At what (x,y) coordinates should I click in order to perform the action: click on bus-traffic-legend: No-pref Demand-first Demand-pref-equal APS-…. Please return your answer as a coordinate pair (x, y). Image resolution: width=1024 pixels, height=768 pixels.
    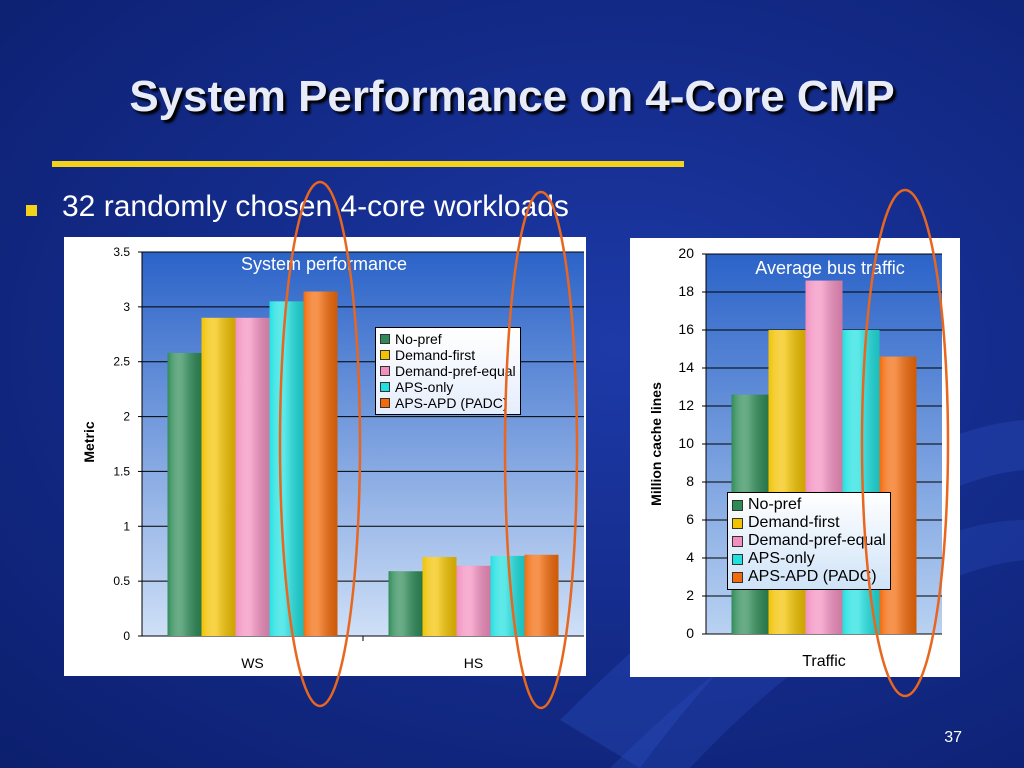
    Looking at the image, I should click on (809, 541).